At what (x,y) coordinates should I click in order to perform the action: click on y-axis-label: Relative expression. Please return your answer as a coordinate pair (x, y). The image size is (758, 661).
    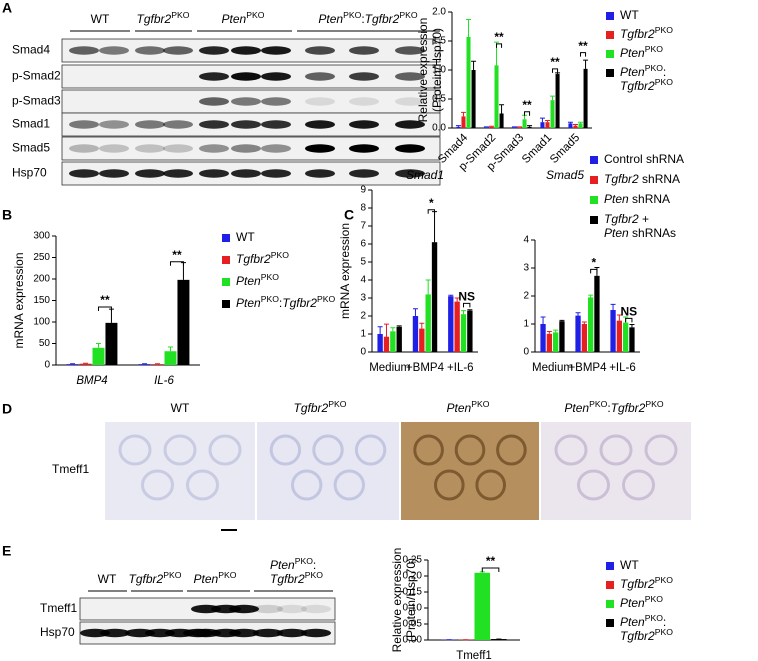
    Looking at the image, I should click on (423, 70).